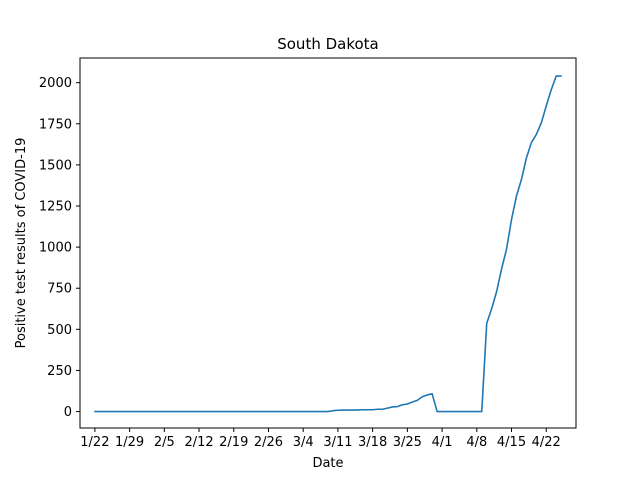  Describe the element at coordinates (55, 207) in the screenshot. I see `y-tick-label: 1250` at that location.